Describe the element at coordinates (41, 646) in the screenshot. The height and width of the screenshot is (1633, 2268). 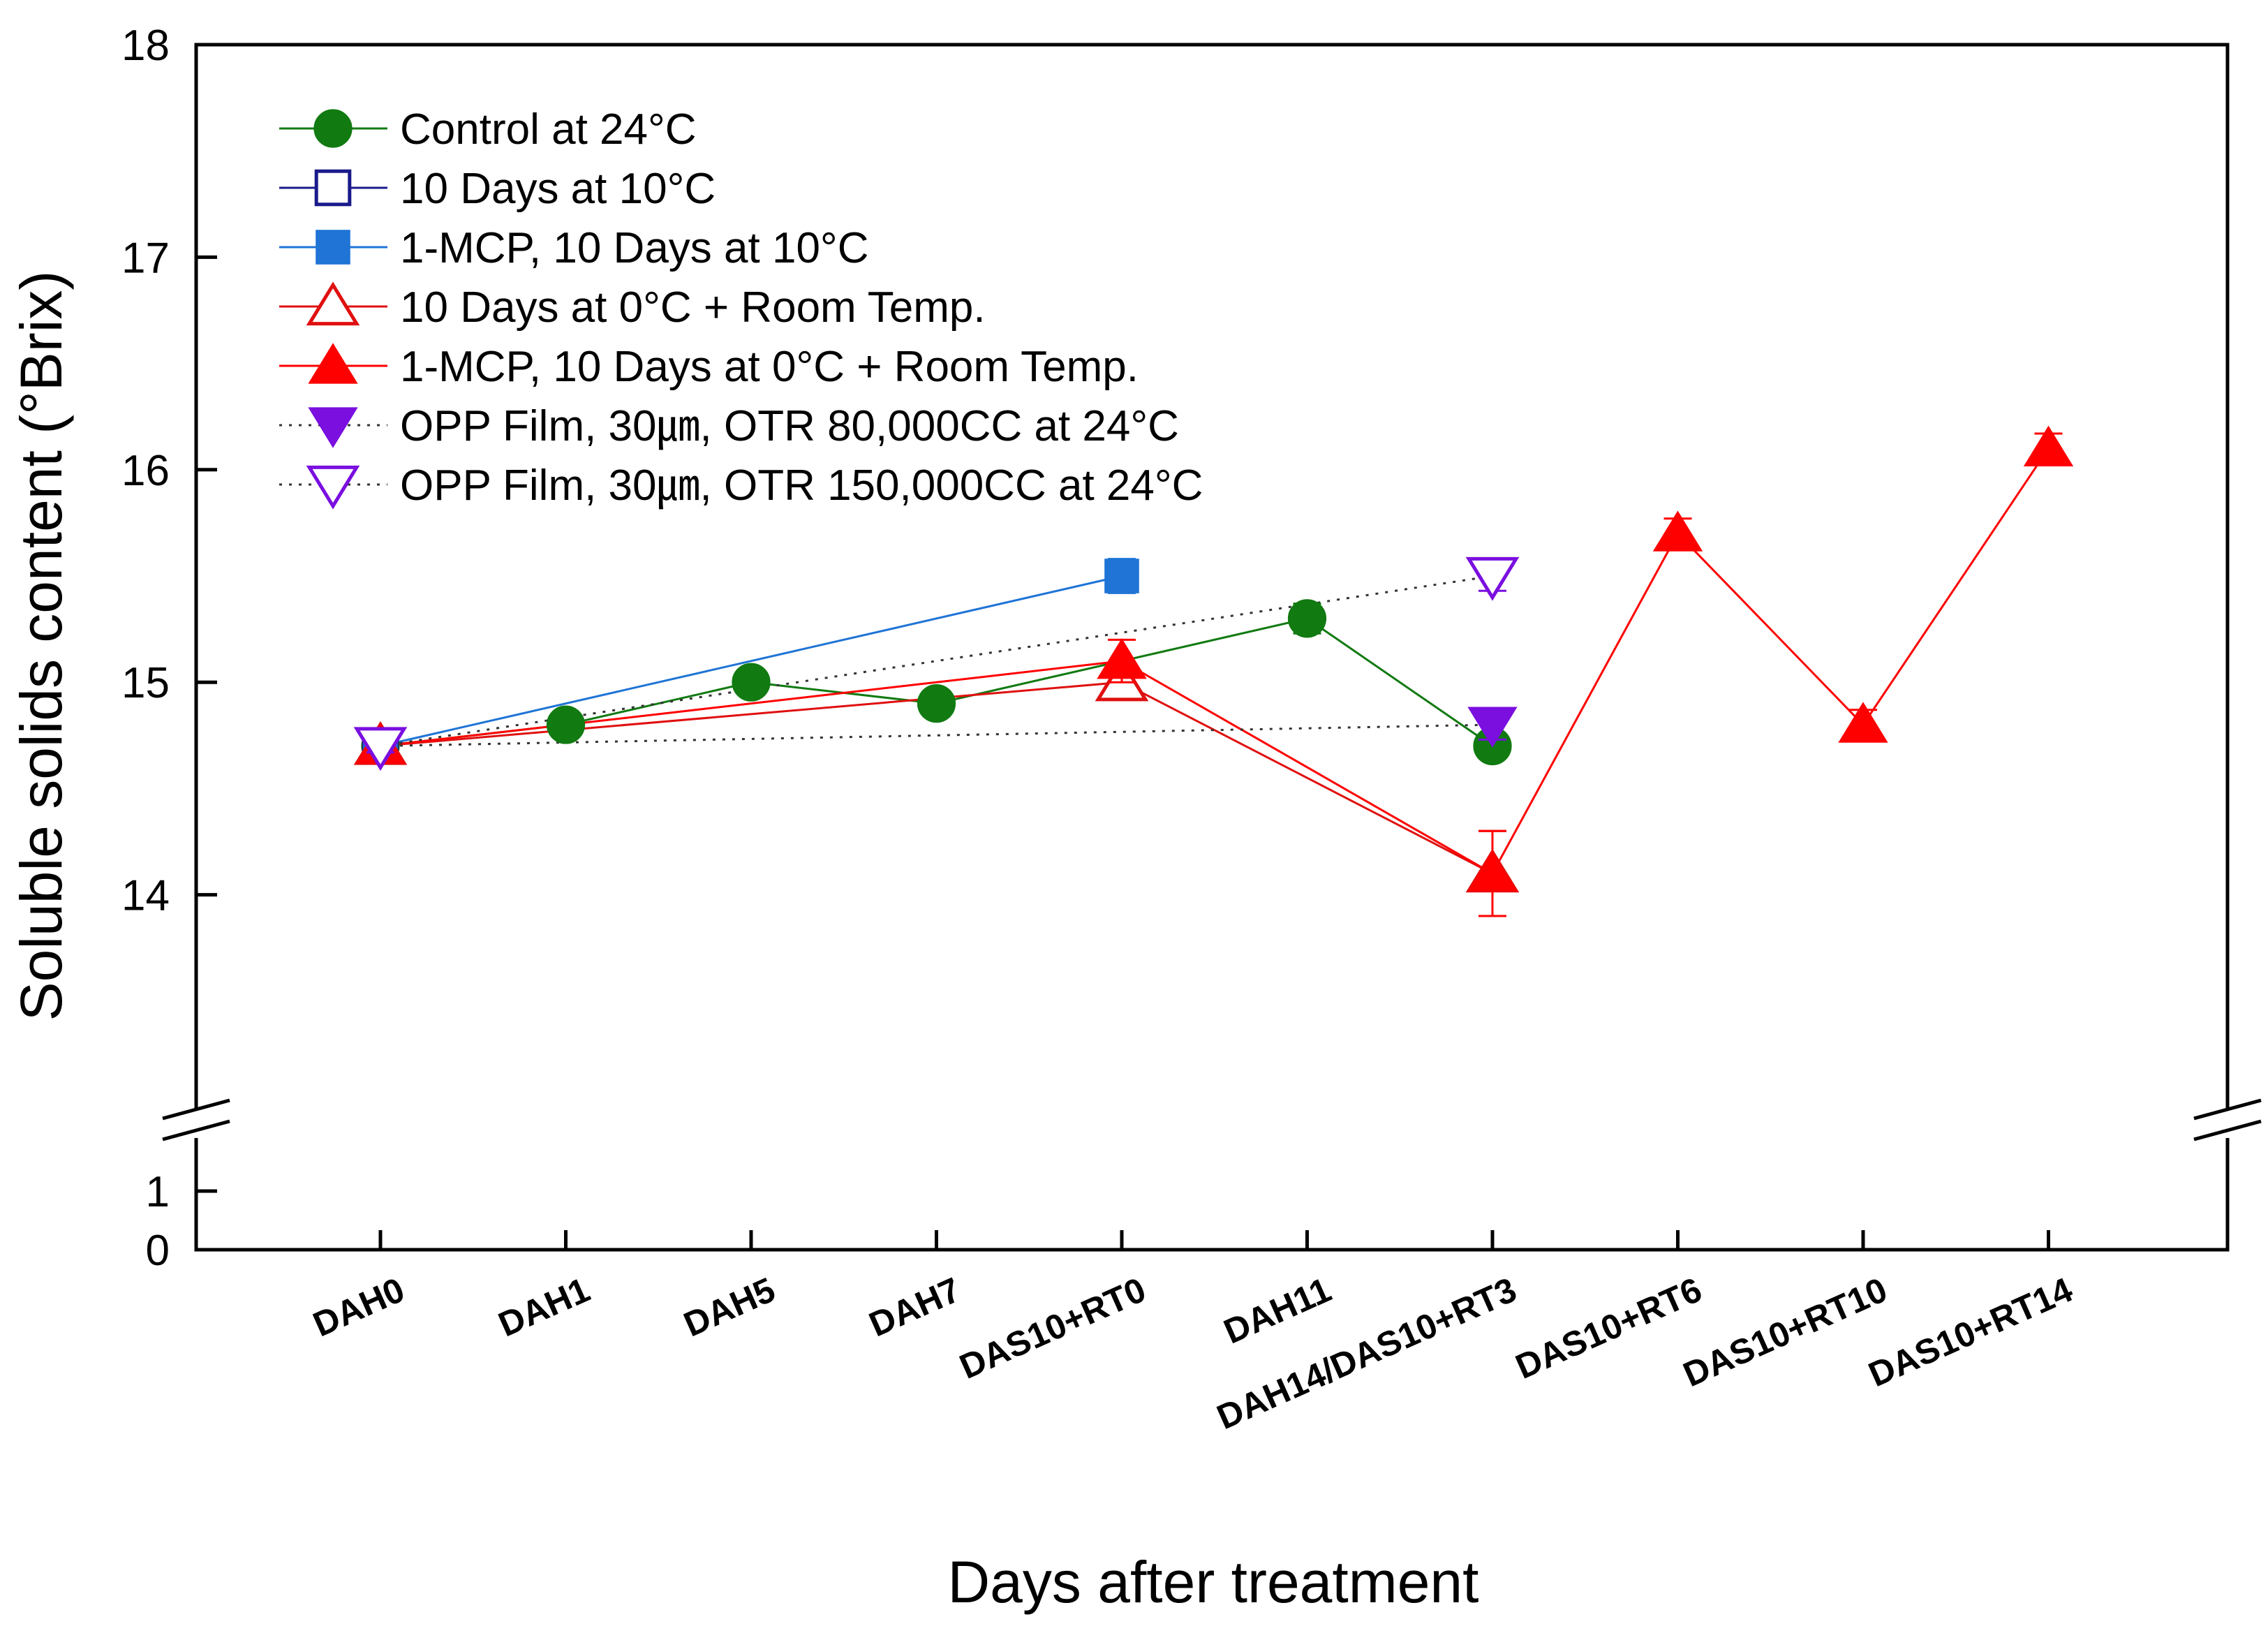
I see `y-axis-title: Soluble solids content (°Brix)` at that location.